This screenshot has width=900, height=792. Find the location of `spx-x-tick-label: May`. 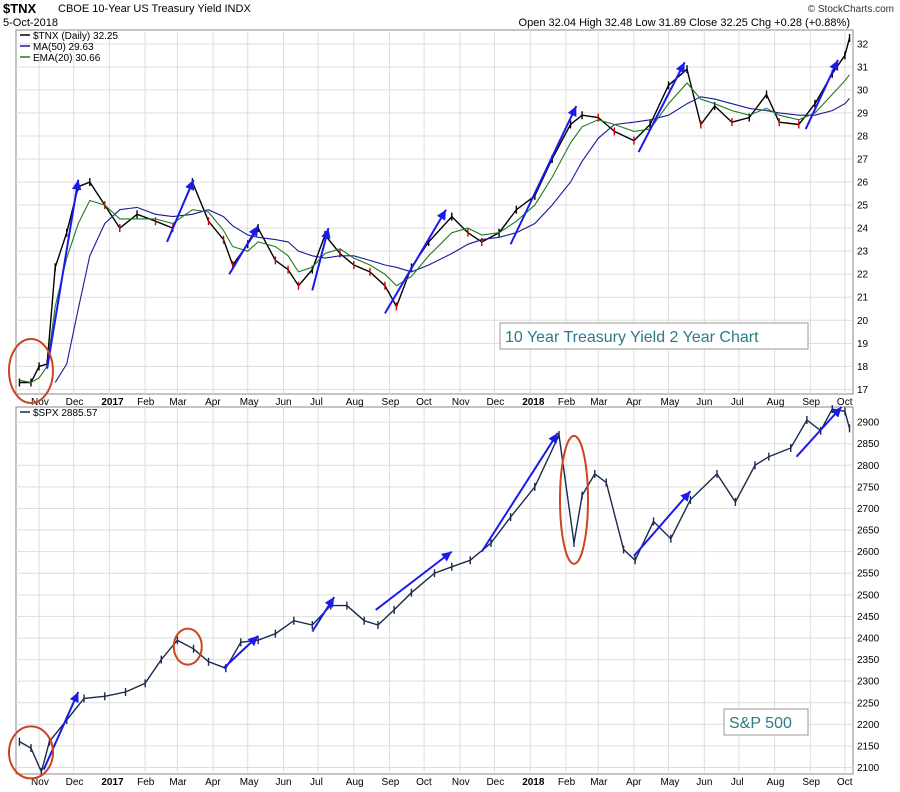

spx-x-tick-label: May is located at coordinates (670, 782).